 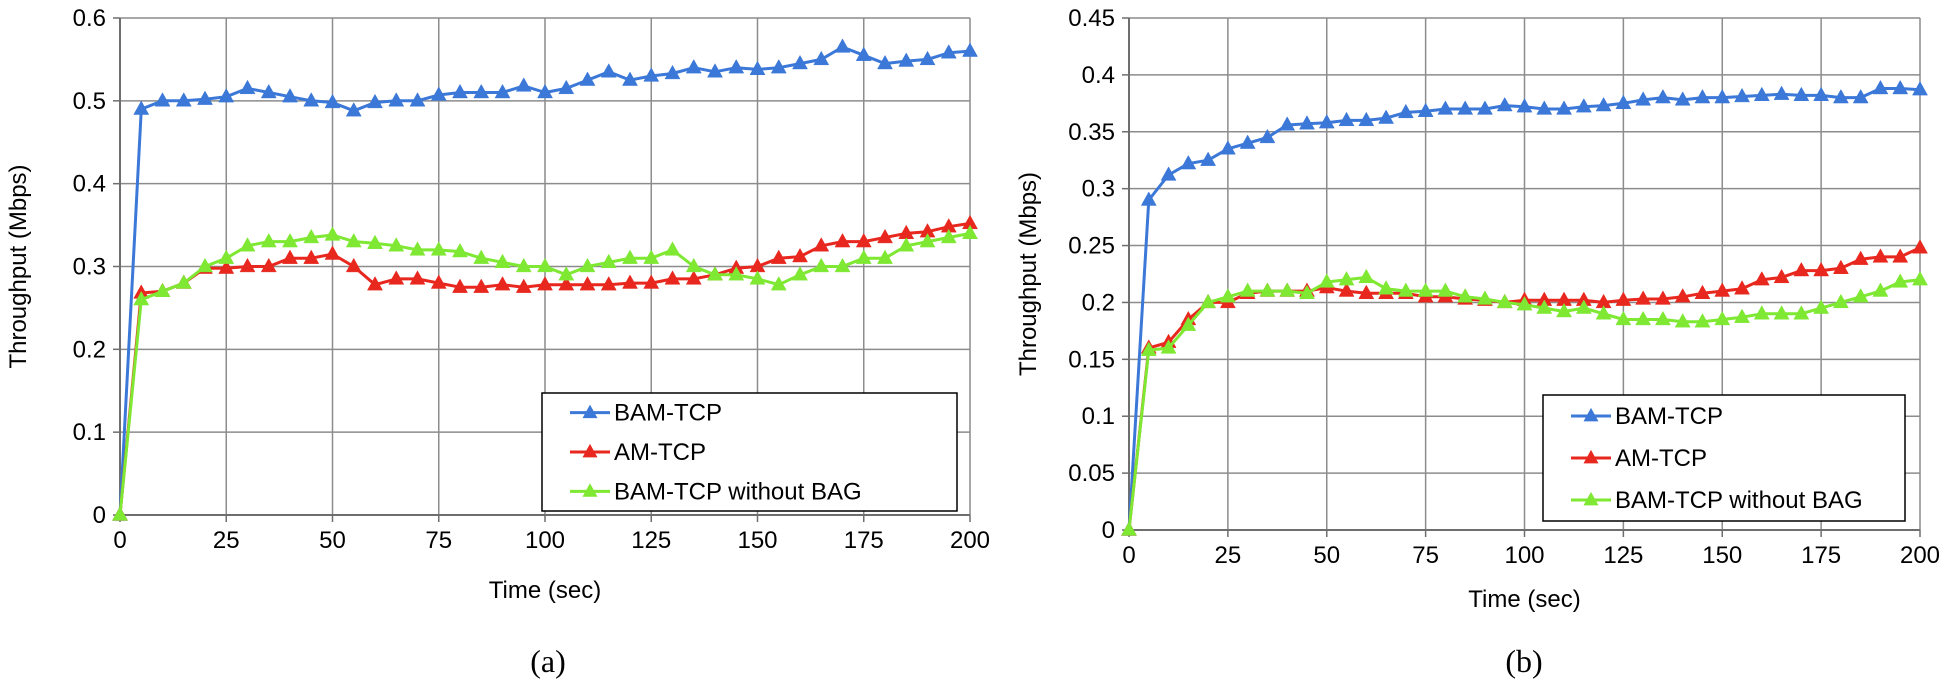 What do you see at coordinates (1739, 500) in the screenshot?
I see `legend-label-bam-tcp-without-bag: BAM-TCP without BAG` at bounding box center [1739, 500].